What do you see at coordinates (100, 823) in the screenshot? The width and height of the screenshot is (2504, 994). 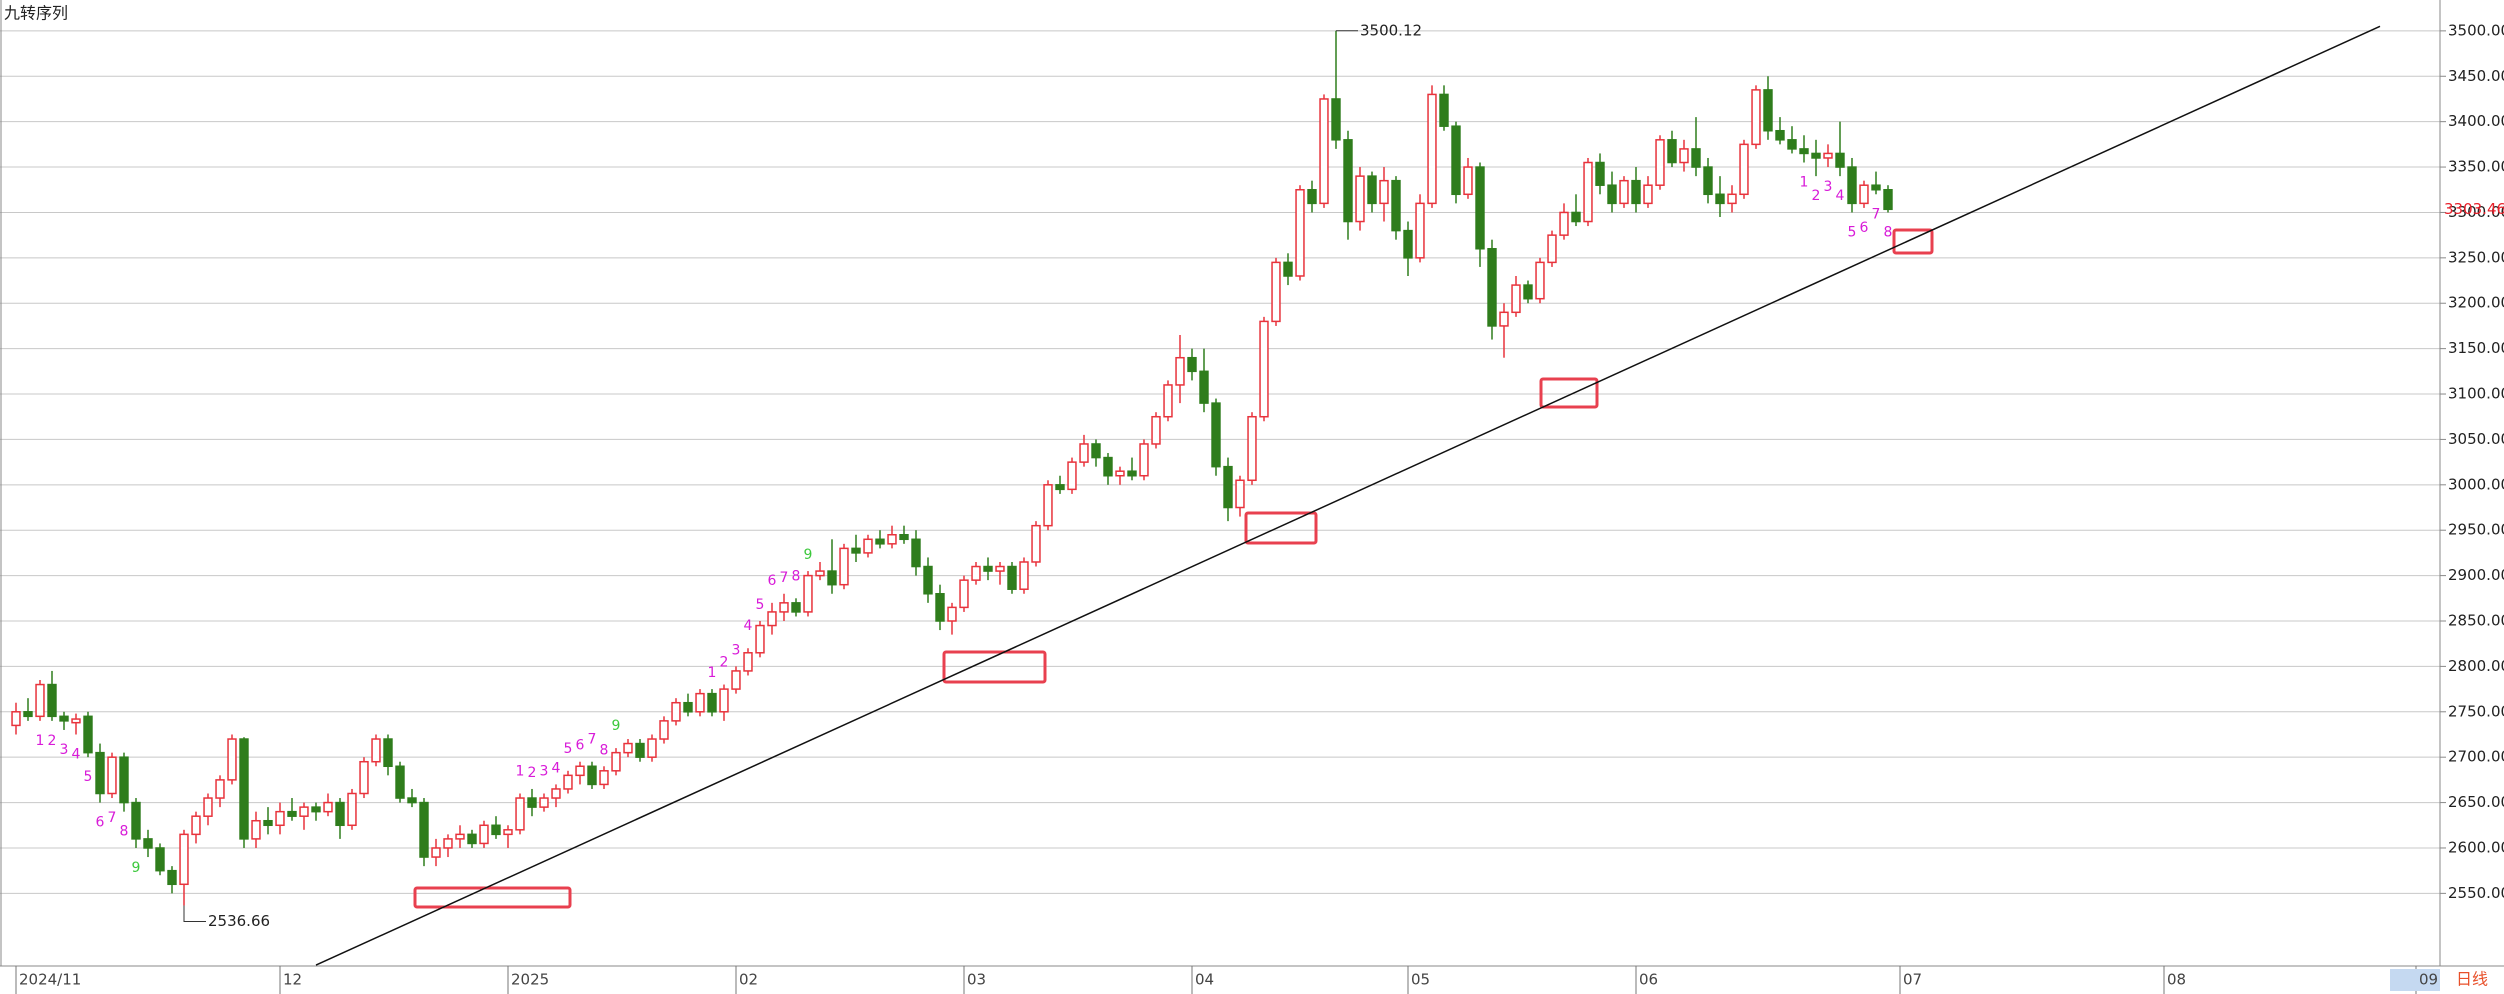 I see `td-count: 6` at bounding box center [100, 823].